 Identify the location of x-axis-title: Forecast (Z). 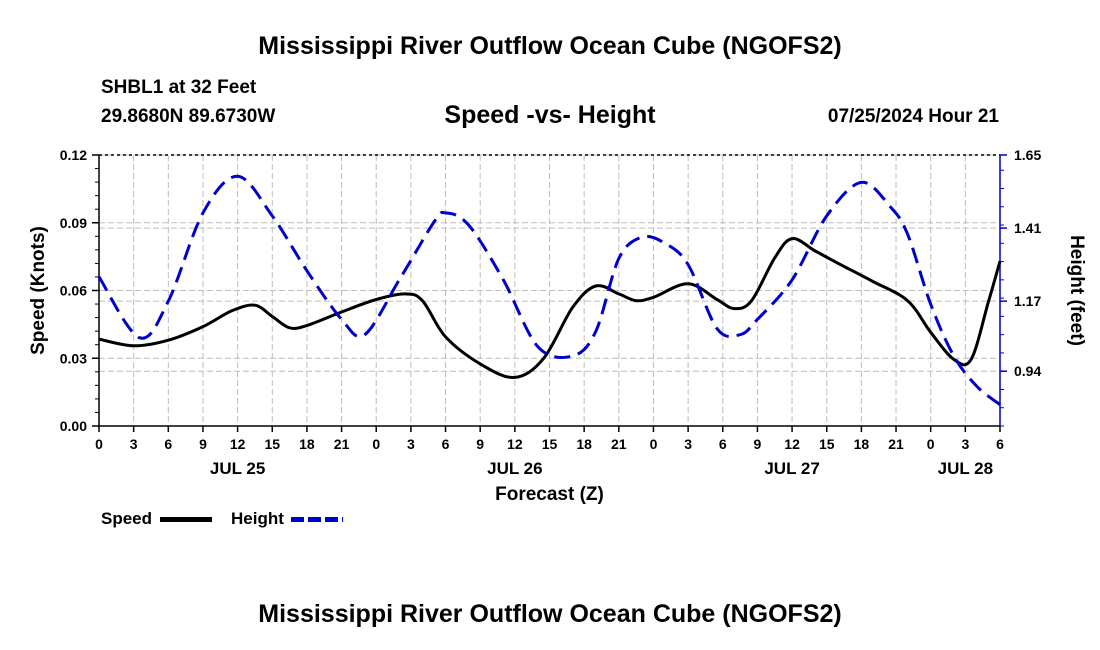
(549, 494).